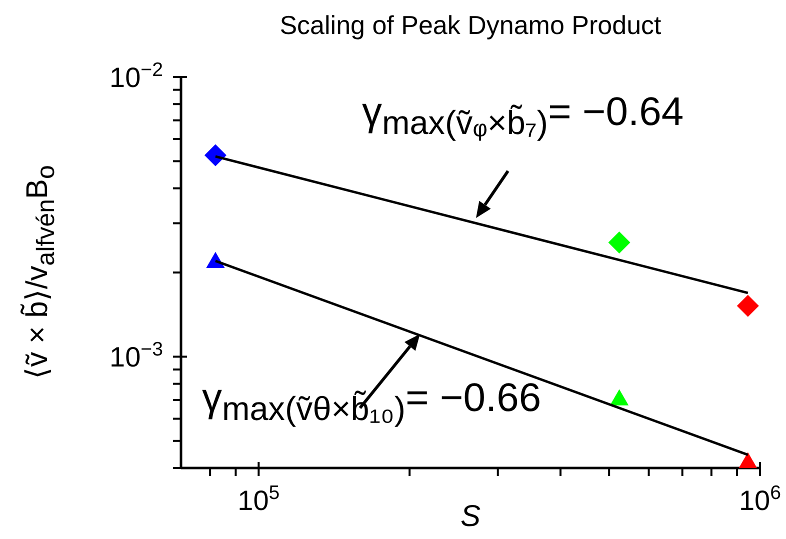 Image resolution: width=786 pixels, height=539 pixels. Describe the element at coordinates (137, 355) in the screenshot. I see `y-tick-label: 10$^{−3}$` at that location.